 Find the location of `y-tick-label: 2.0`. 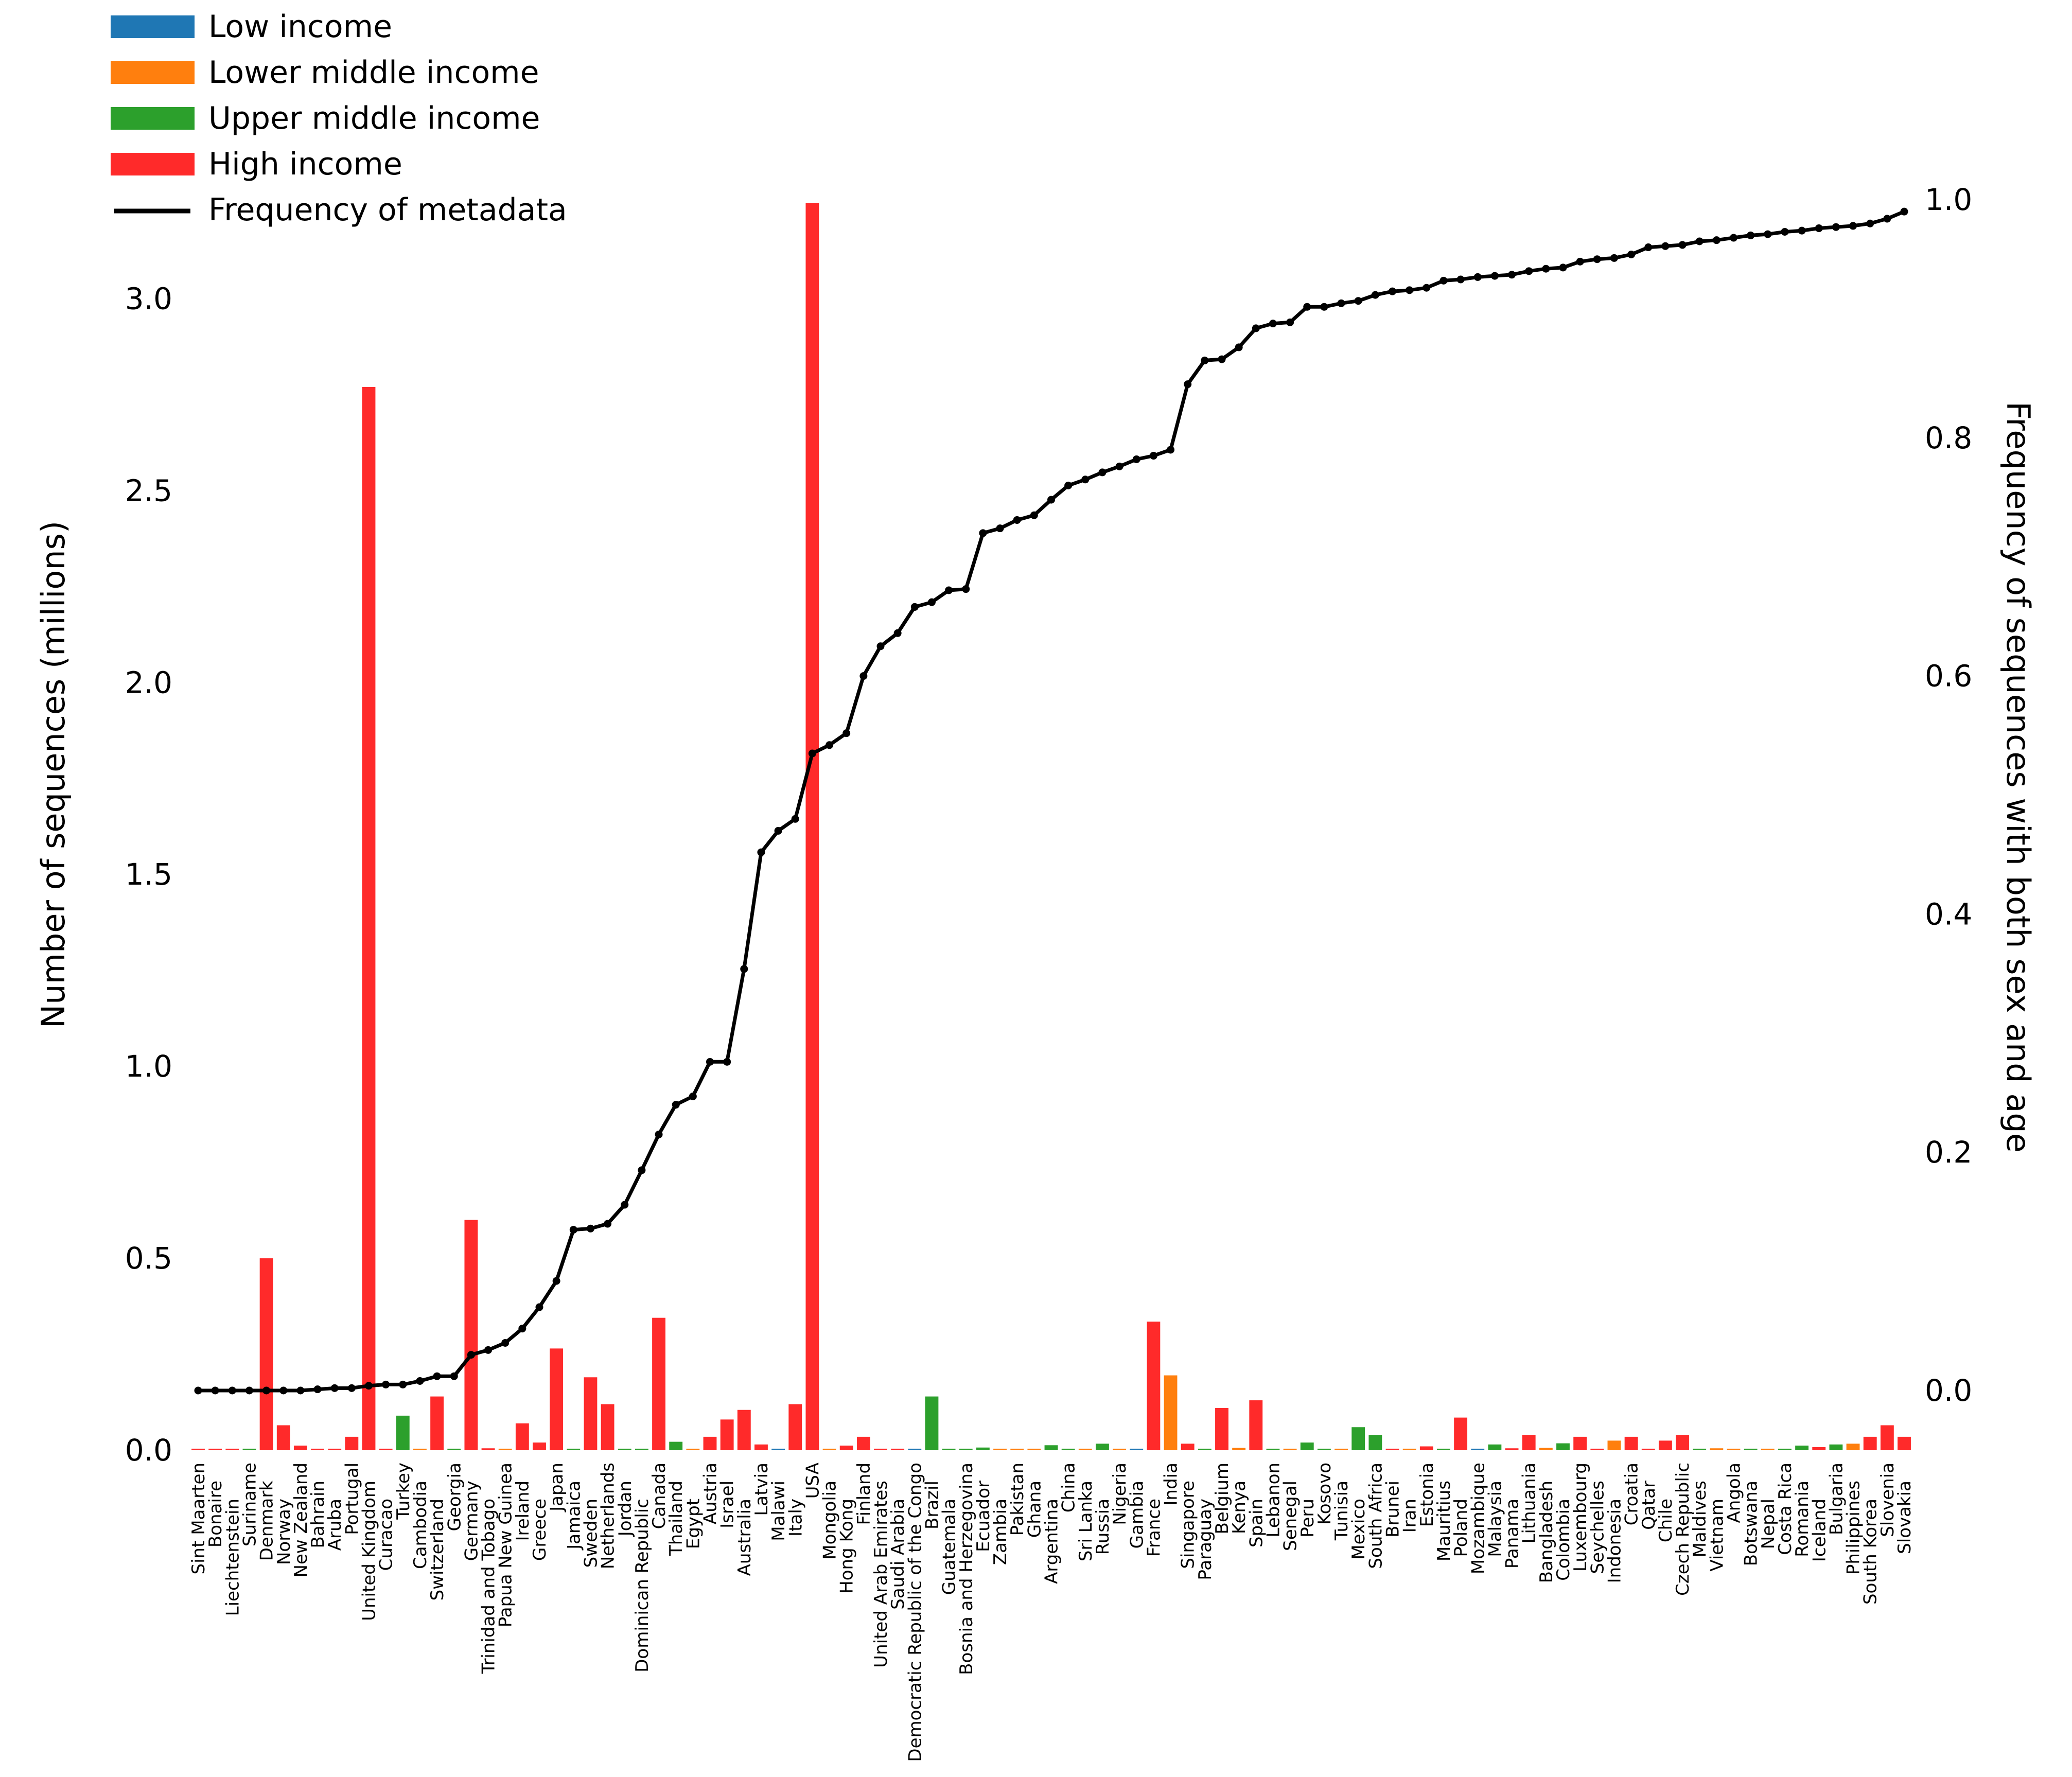

y-tick-label: 2.0 is located at coordinates (148, 682).